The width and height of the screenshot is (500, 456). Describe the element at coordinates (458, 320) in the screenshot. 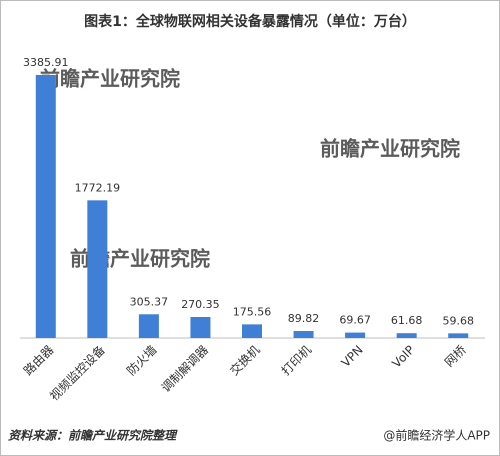

I see `data-label: 59.68` at that location.